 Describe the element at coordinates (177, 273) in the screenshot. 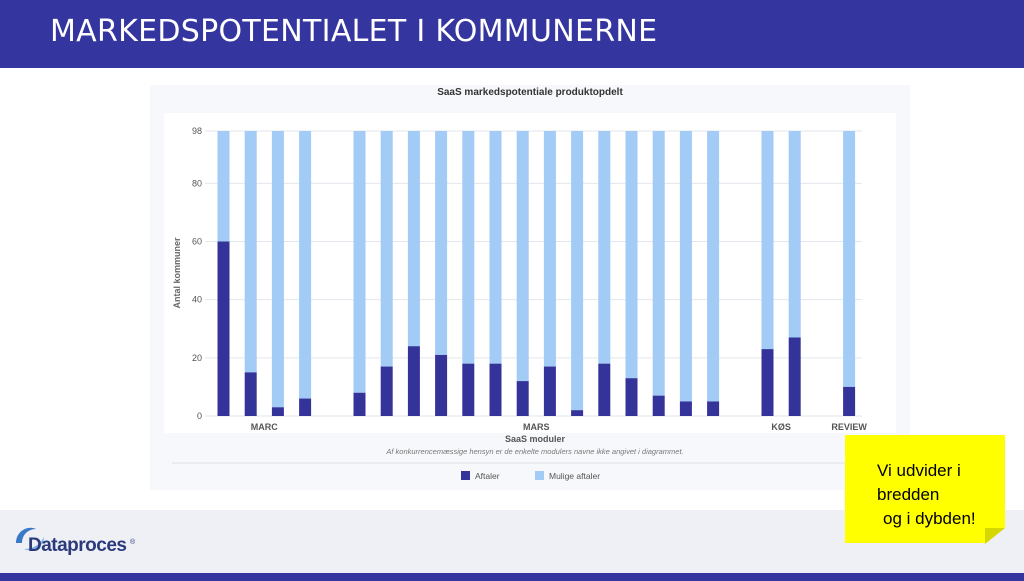

I see `y-axis-label: Antal kommuner` at that location.